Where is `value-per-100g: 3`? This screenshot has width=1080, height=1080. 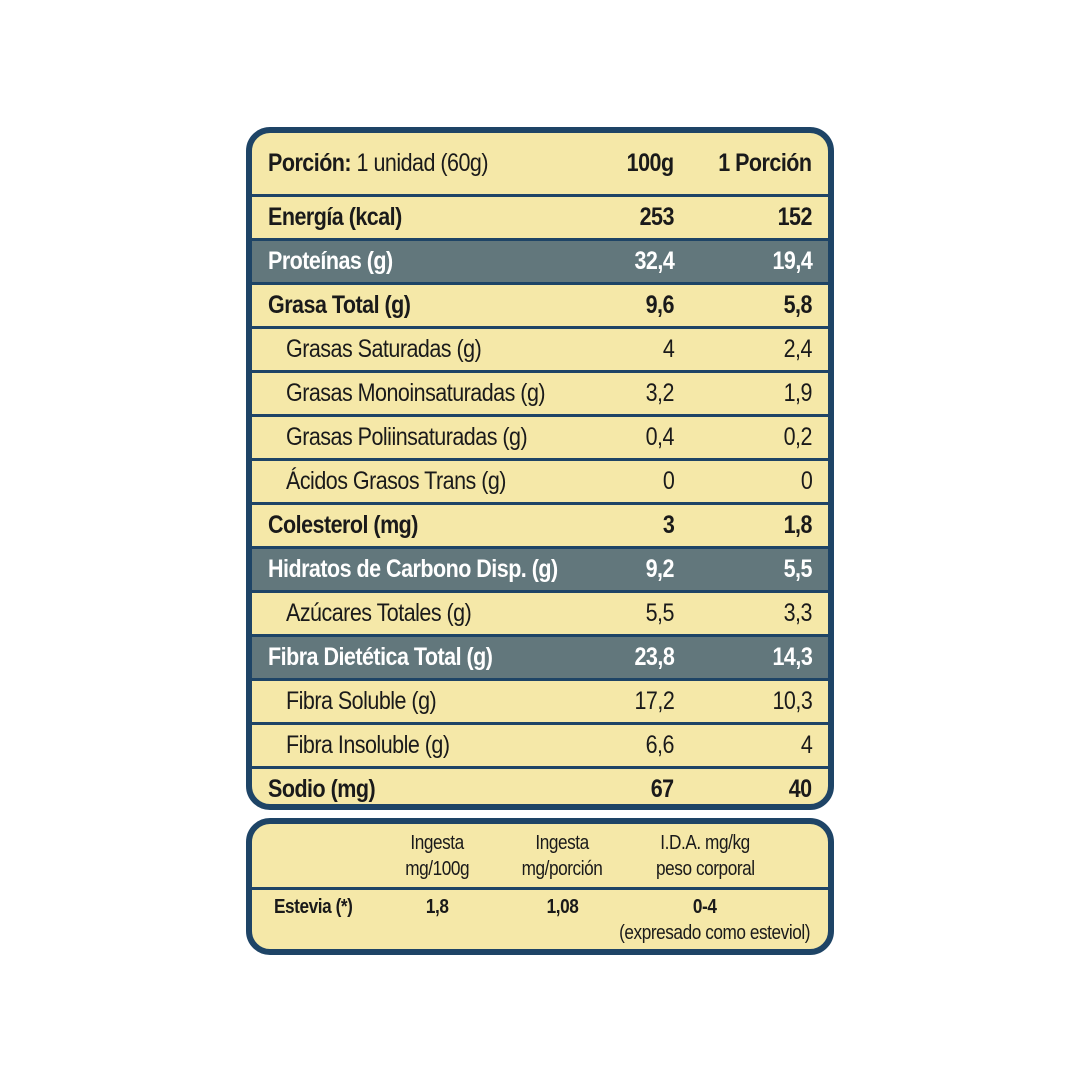
value-per-100g: 3 is located at coordinates (668, 525).